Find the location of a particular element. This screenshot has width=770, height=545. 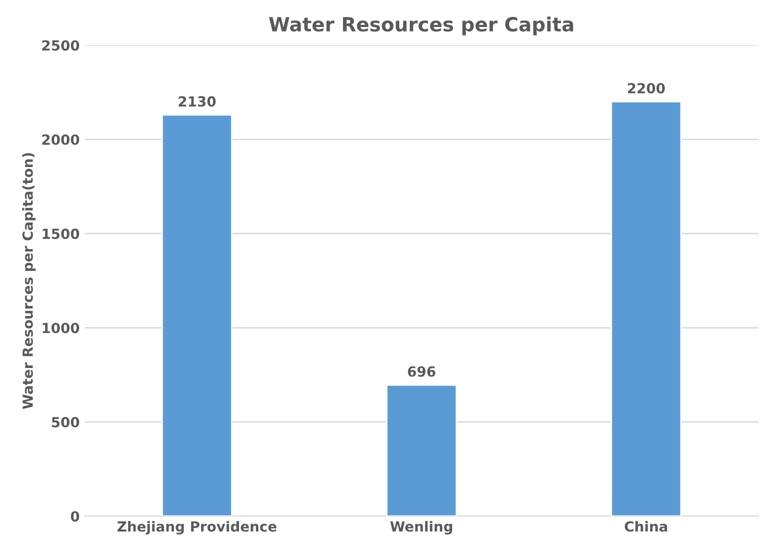

x-tick-label: Zhejiang Providence is located at coordinates (197, 527).